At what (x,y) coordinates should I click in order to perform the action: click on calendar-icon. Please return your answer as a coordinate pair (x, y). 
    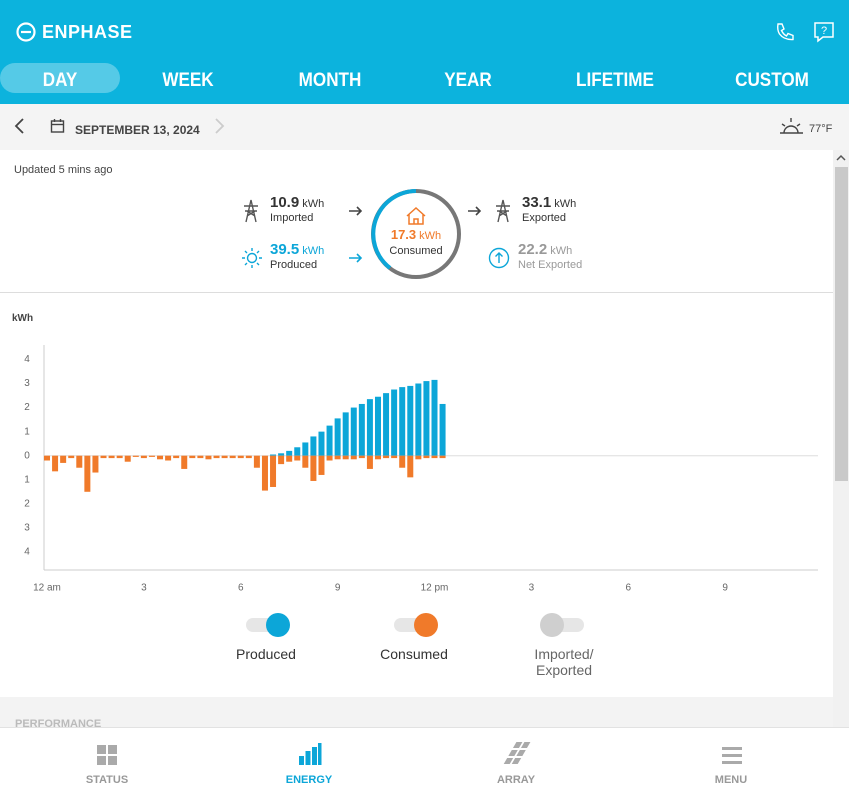
    Looking at the image, I should click on (58, 126).